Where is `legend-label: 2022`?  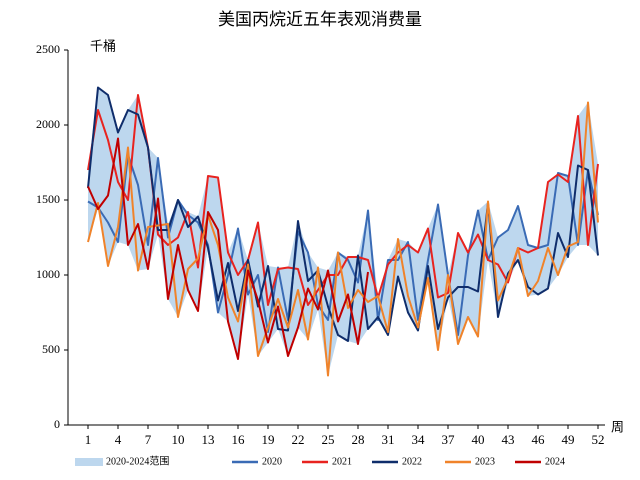
legend-label: 2022 is located at coordinates (412, 461).